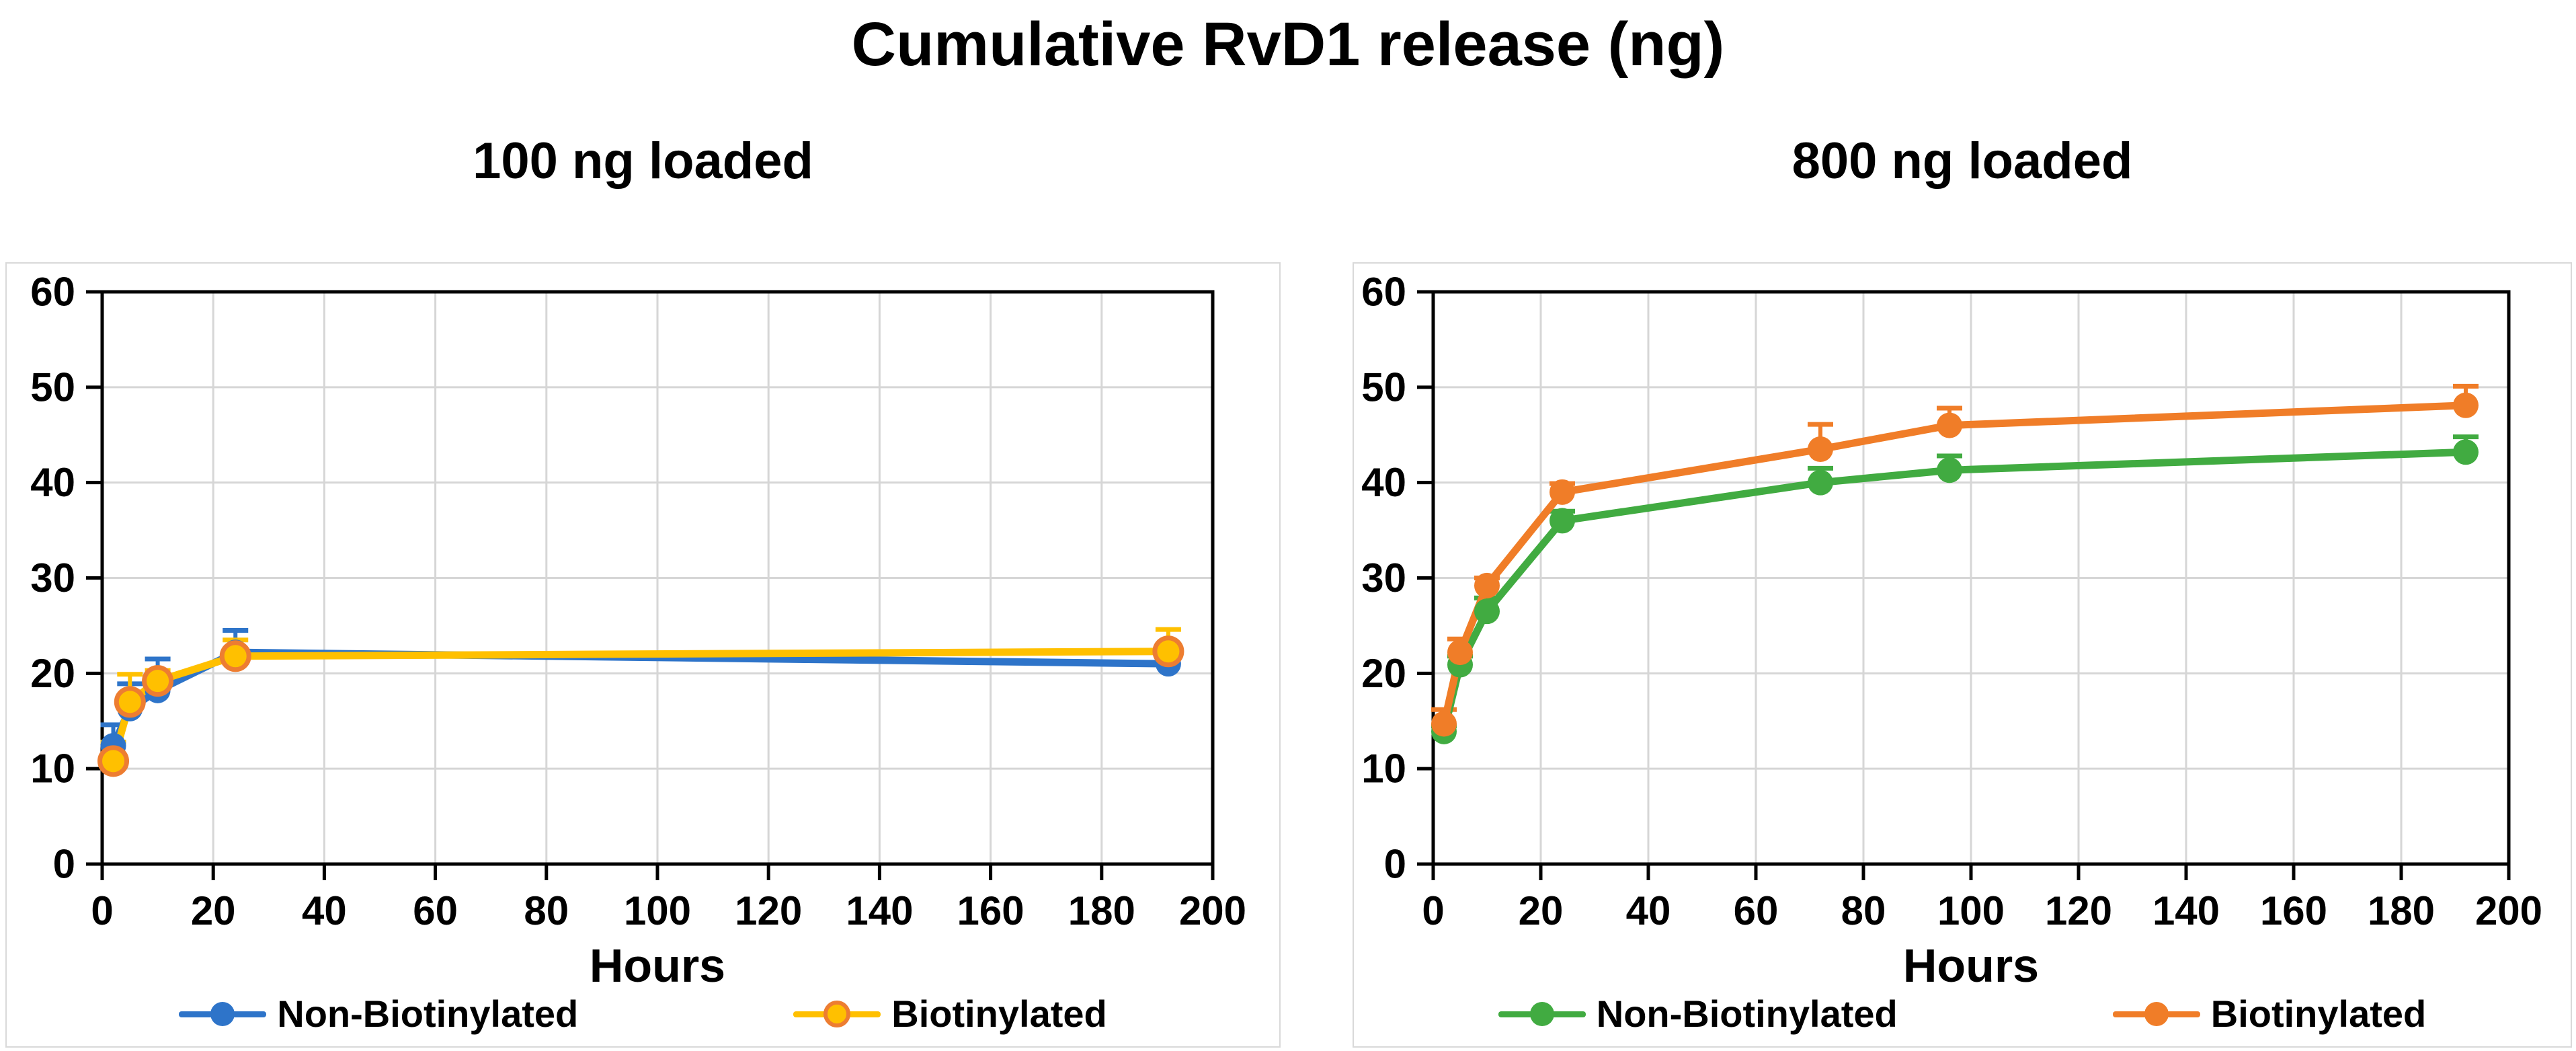 Image resolution: width=2576 pixels, height=1051 pixels. I want to click on figure-title: Cumulative RvD1 release (ng), so click(1288, 45).